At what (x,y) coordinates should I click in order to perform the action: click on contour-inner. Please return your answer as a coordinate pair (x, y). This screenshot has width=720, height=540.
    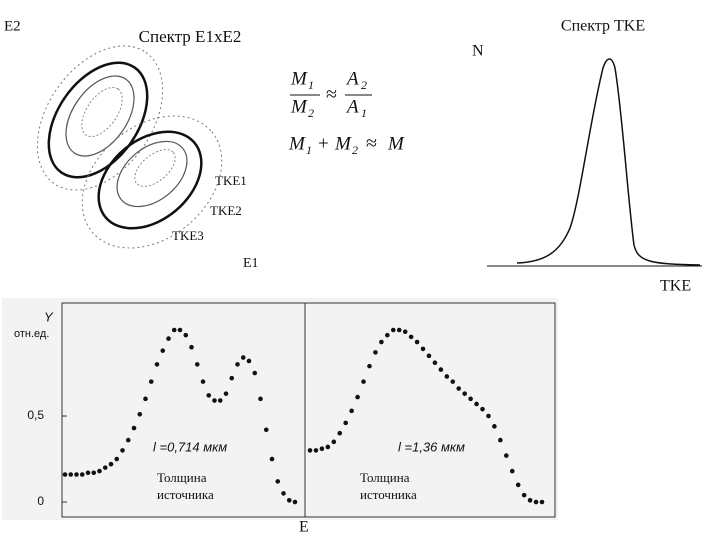
    Looking at the image, I should click on (102, 112).